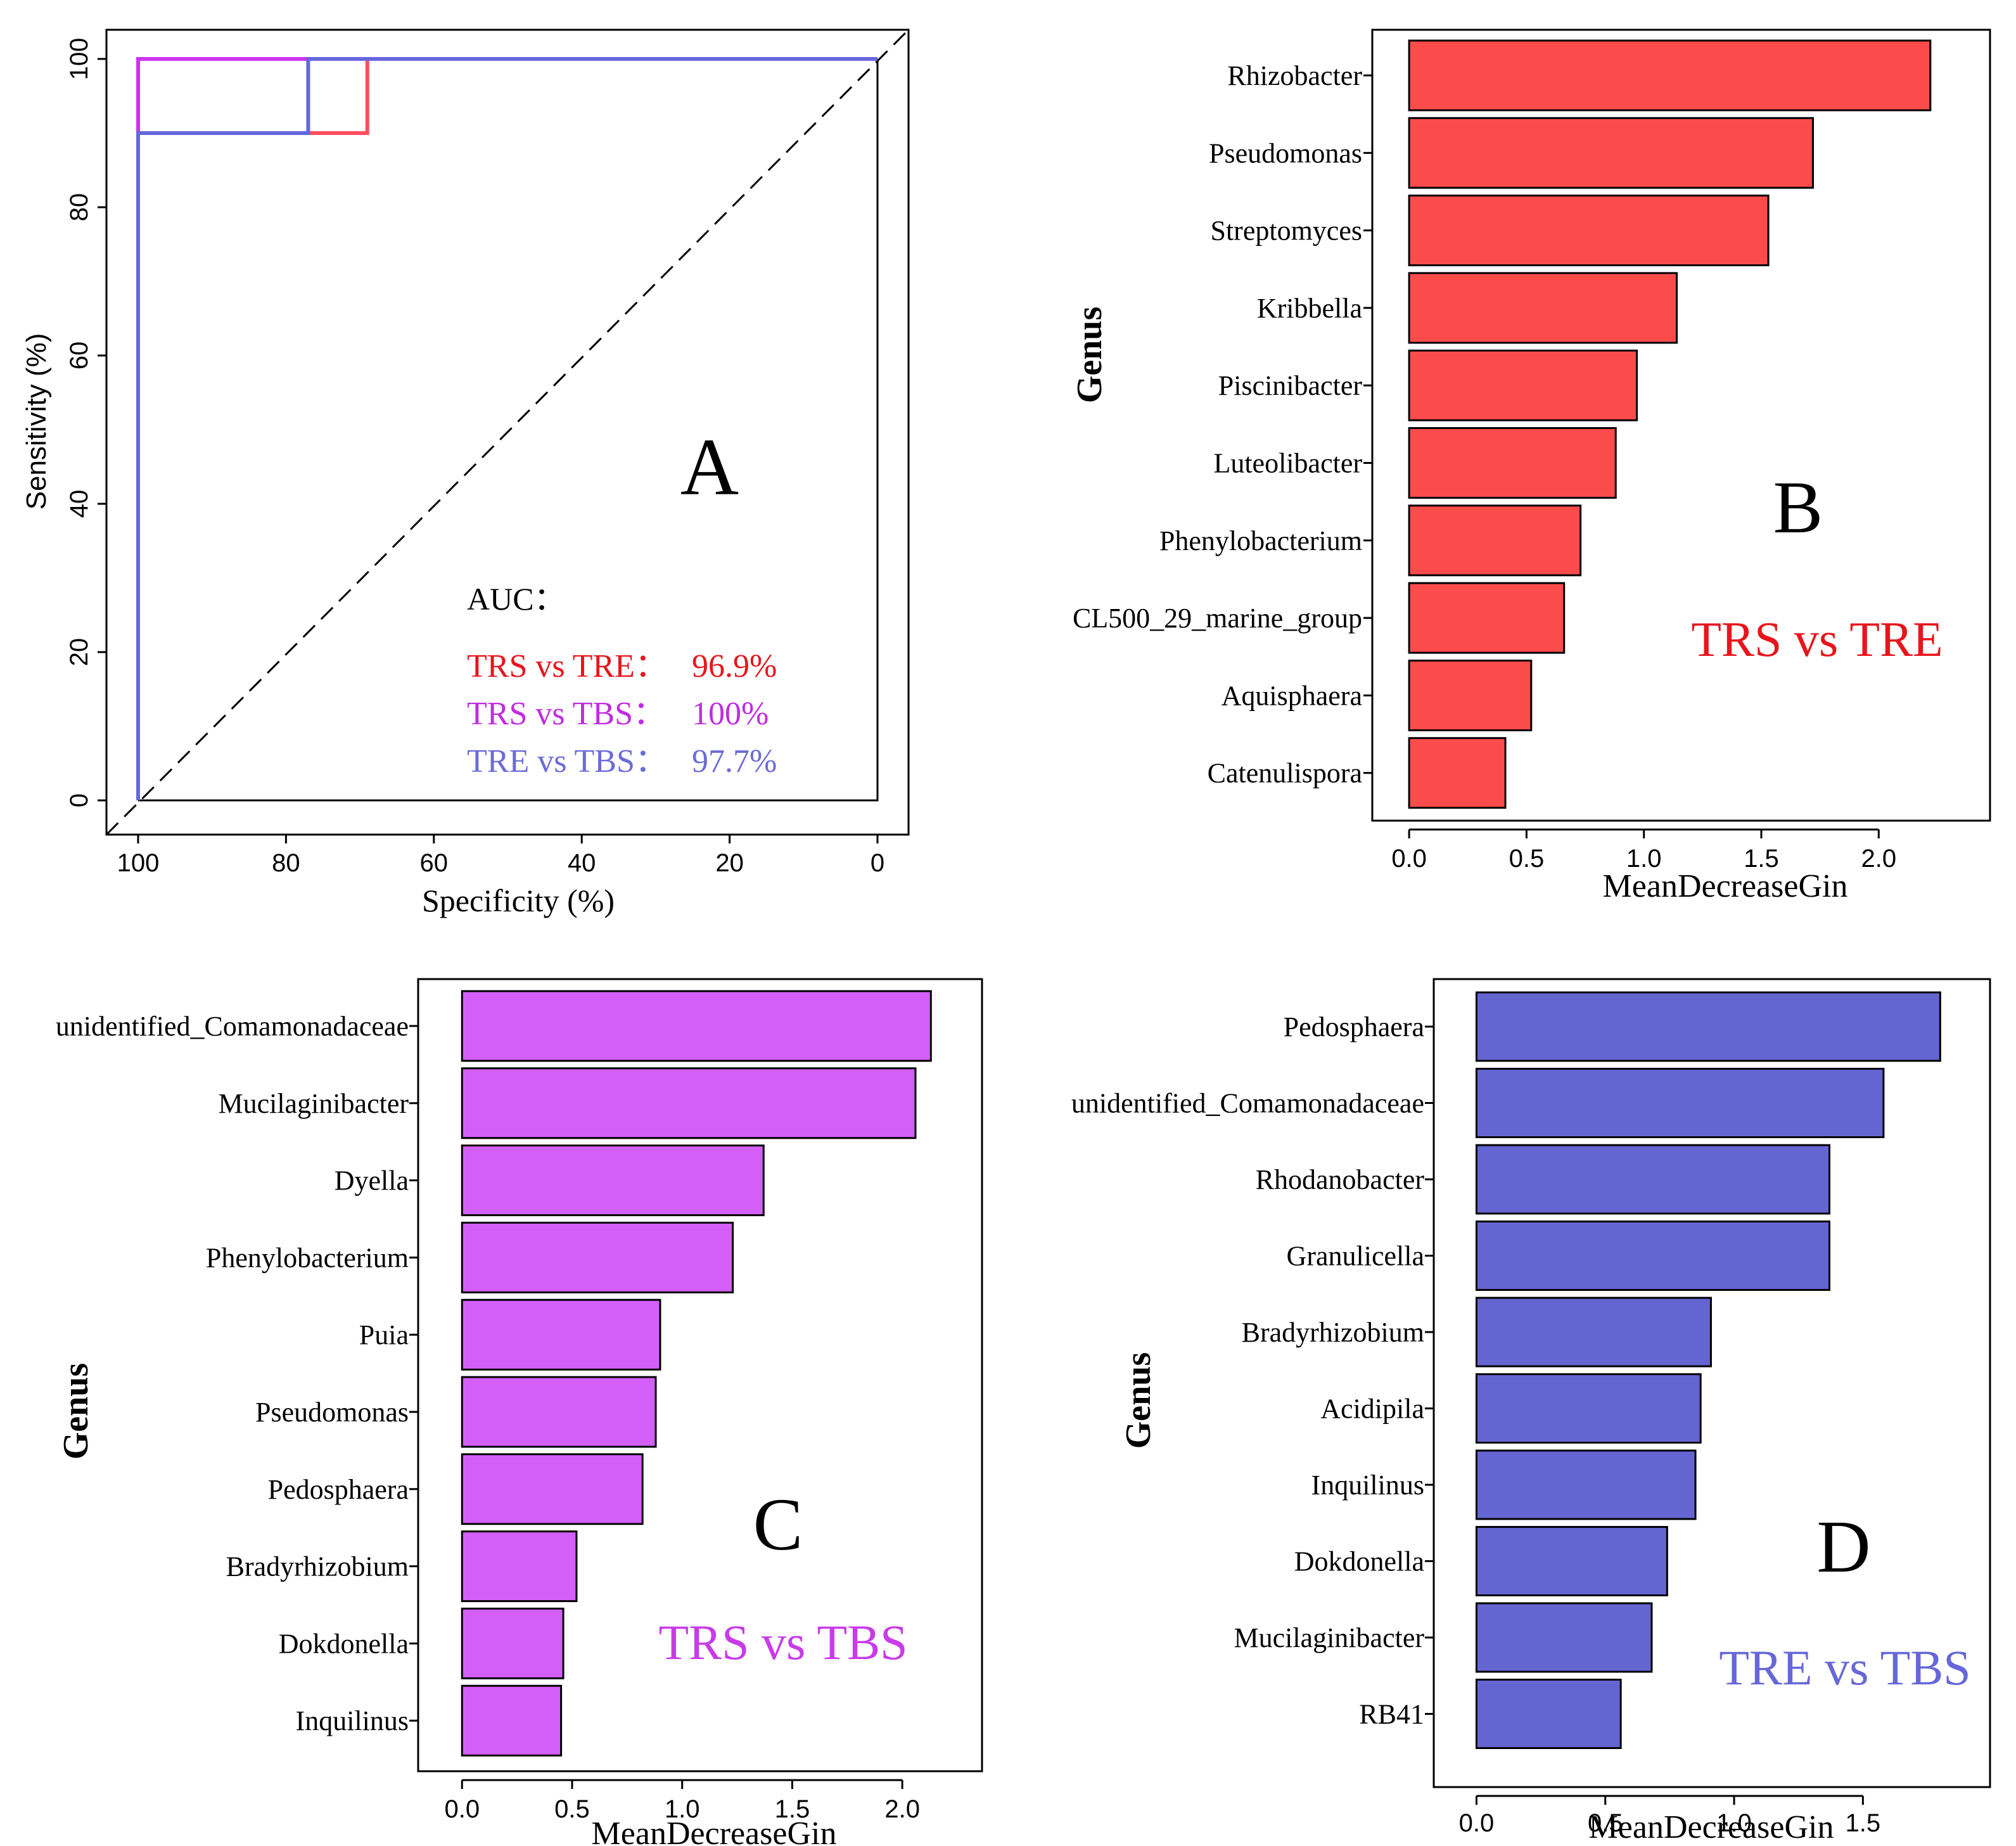 The image size is (2016, 1846). I want to click on category-label: Piscinibacter, so click(1290, 385).